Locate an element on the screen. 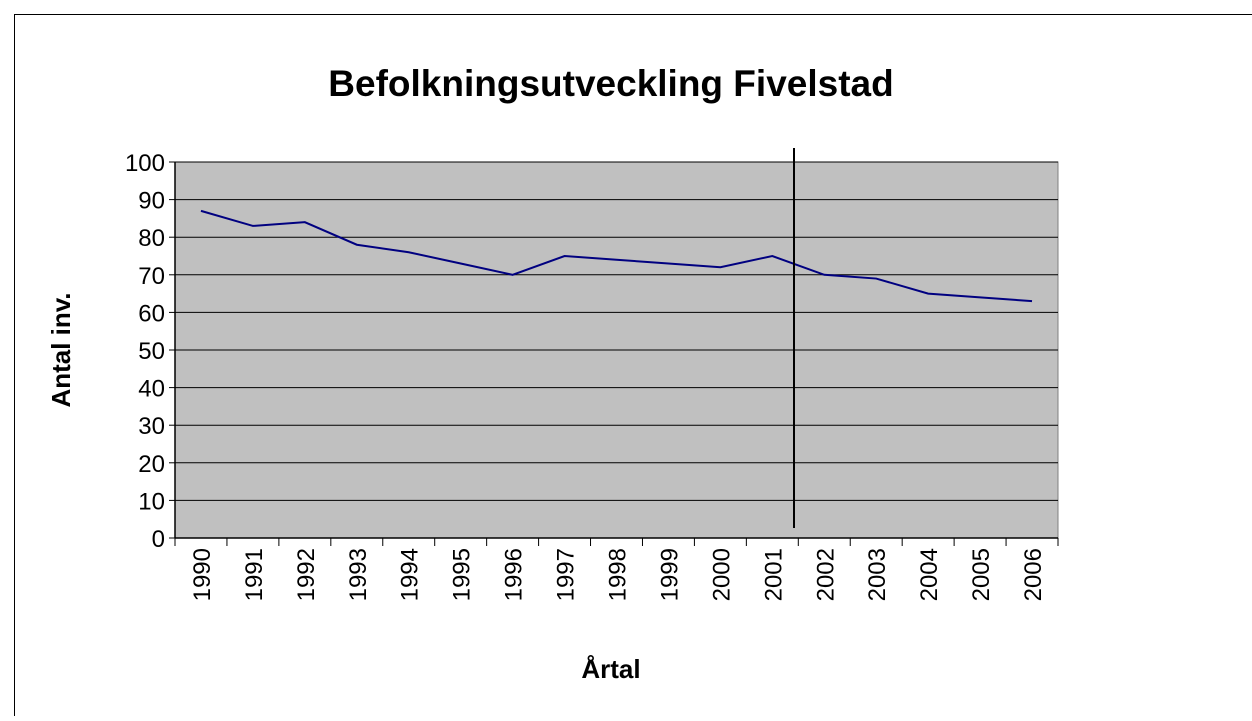 Image resolution: width=1252 pixels, height=721 pixels. x-tick-label: 1999 is located at coordinates (669, 574).